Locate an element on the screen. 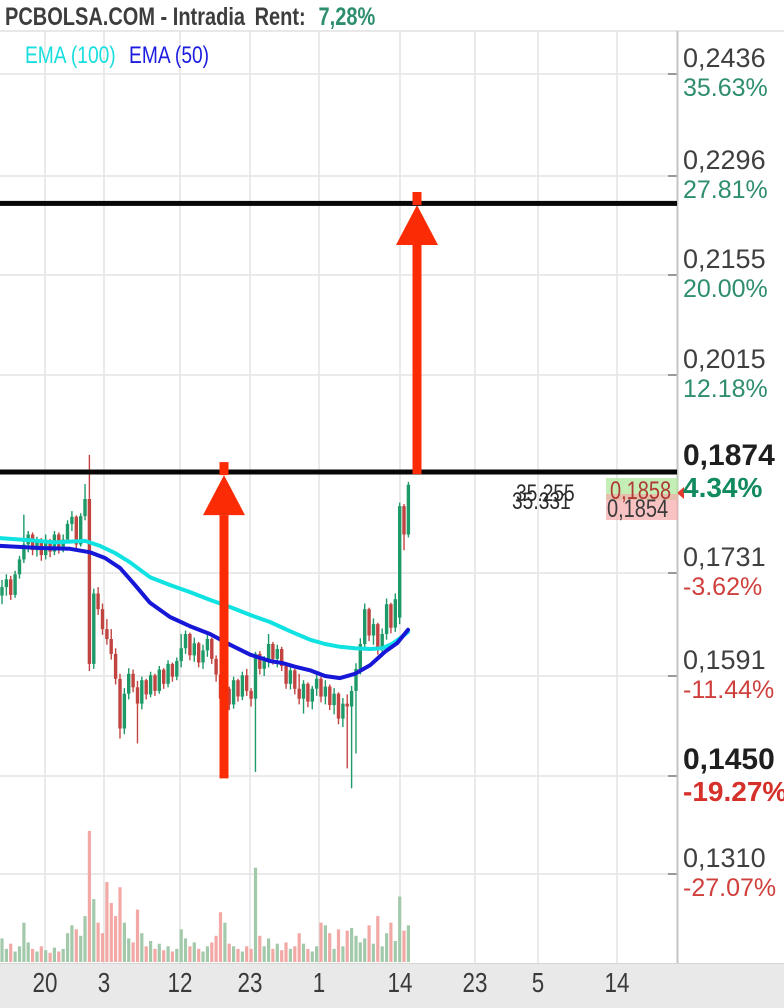  y-axis-price-label: 0,1874 is located at coordinates (729, 455).